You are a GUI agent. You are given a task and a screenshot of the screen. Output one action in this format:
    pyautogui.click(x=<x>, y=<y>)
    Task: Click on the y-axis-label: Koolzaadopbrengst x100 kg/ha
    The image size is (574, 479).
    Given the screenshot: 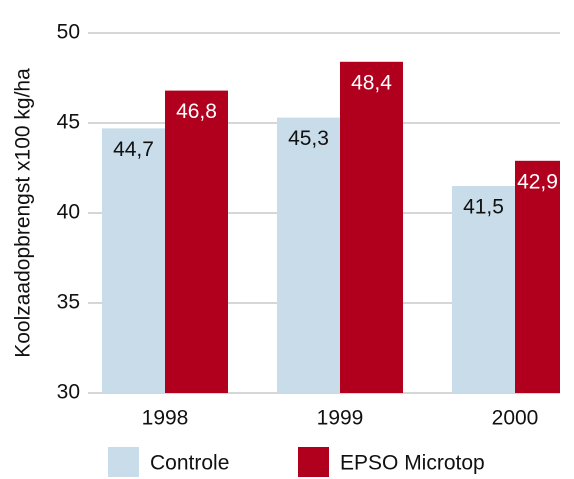 What is the action you would take?
    pyautogui.click(x=23, y=213)
    